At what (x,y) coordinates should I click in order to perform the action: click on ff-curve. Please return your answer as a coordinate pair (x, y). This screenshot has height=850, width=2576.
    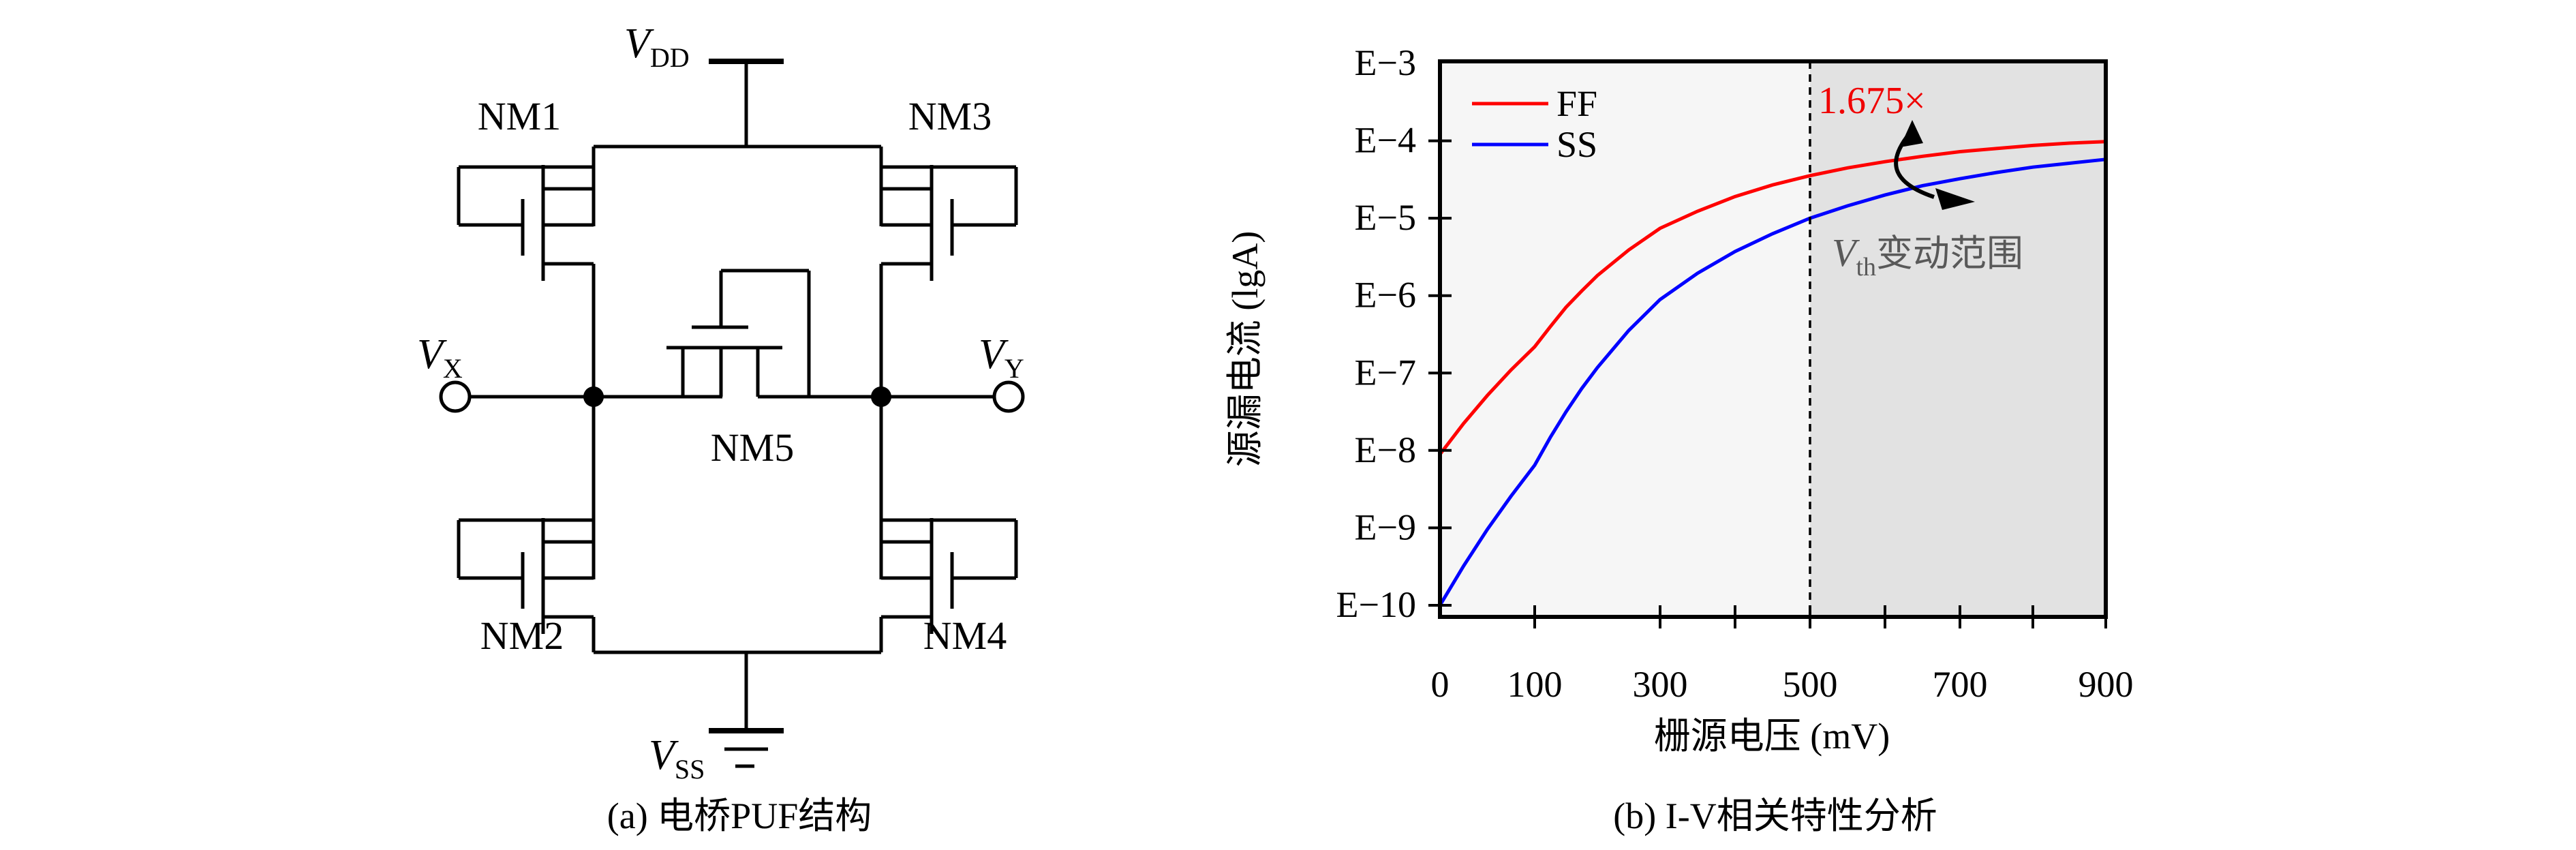
    Looking at the image, I should click on (1773, 298).